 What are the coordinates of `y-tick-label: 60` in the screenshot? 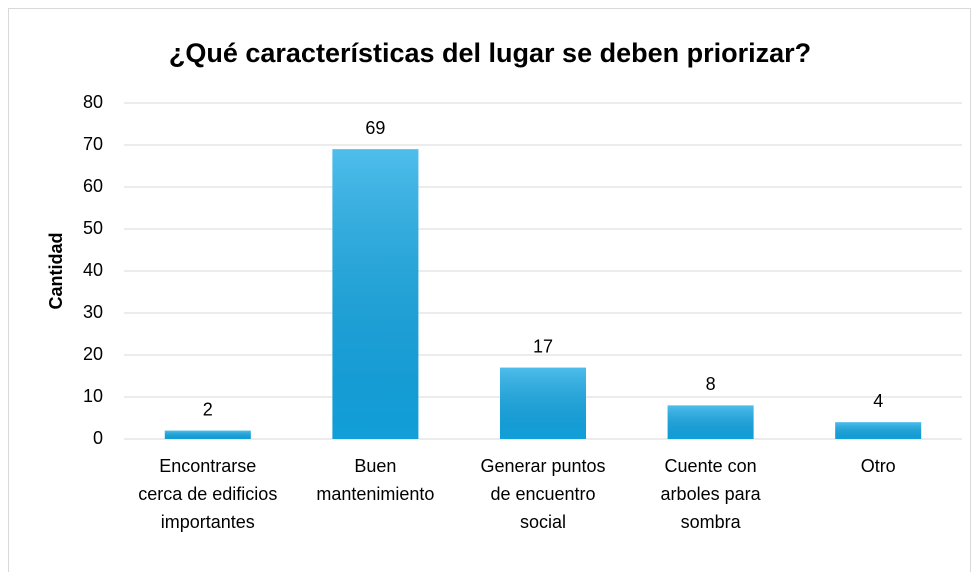 It's located at (93, 186).